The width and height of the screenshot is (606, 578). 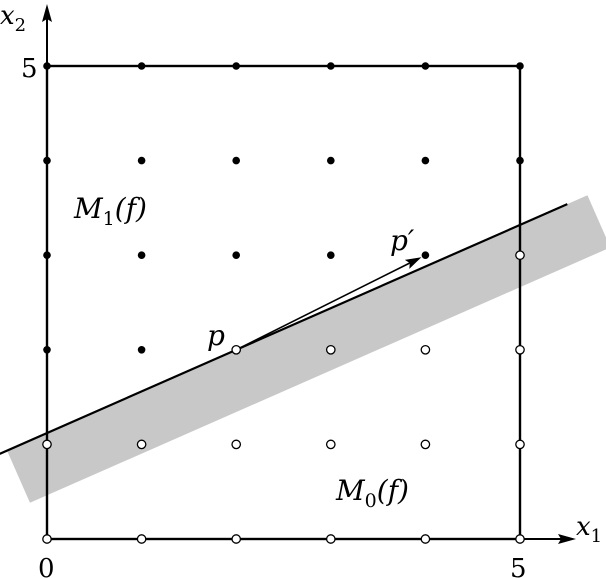 What do you see at coordinates (110, 211) in the screenshot?
I see `region-label-m1: M1(f)` at bounding box center [110, 211].